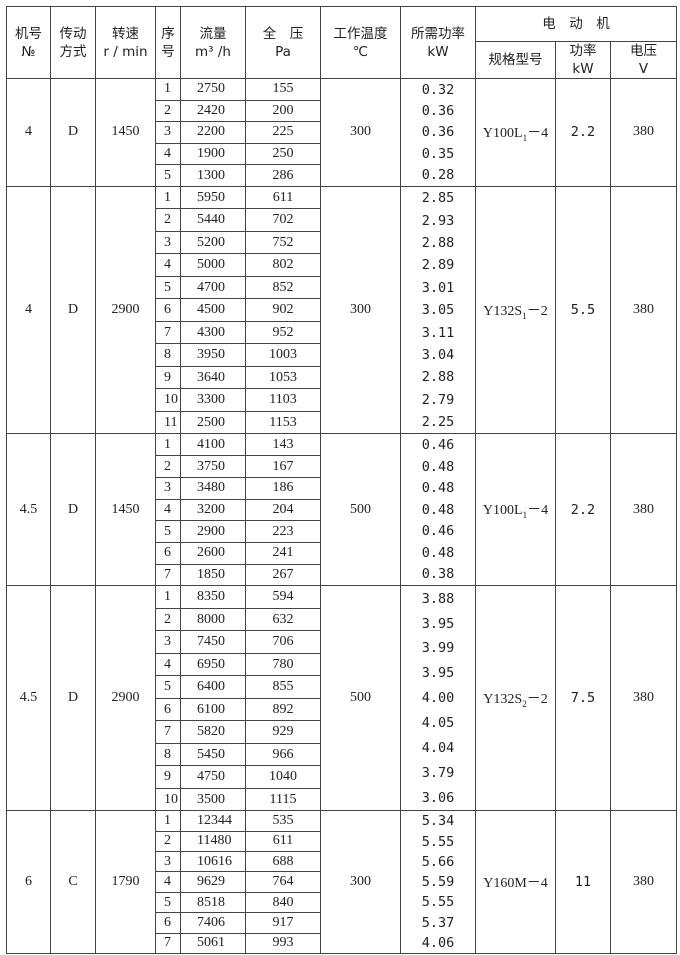 Image resolution: width=680 pixels, height=955 pixels. What do you see at coordinates (438, 747) in the screenshot?
I see `power-value: 4.04` at bounding box center [438, 747].